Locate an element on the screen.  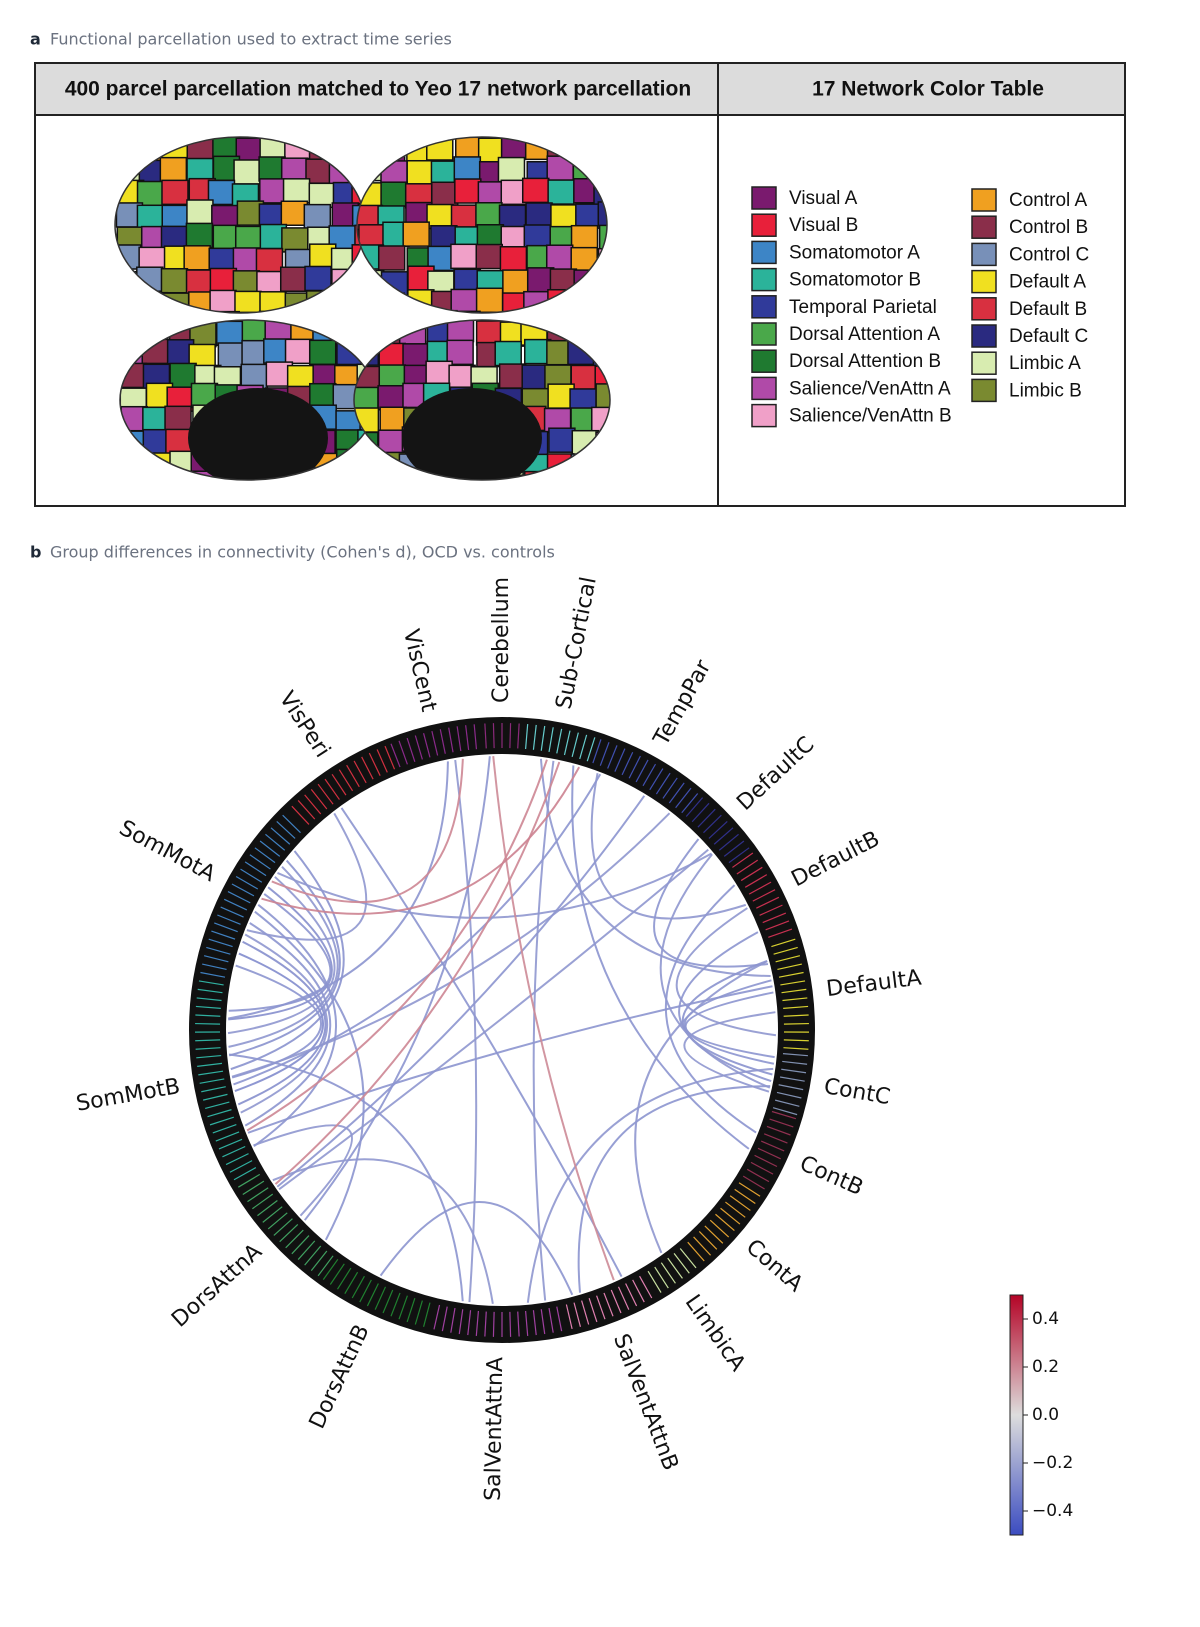
brain is located at coordinates (498, 420).